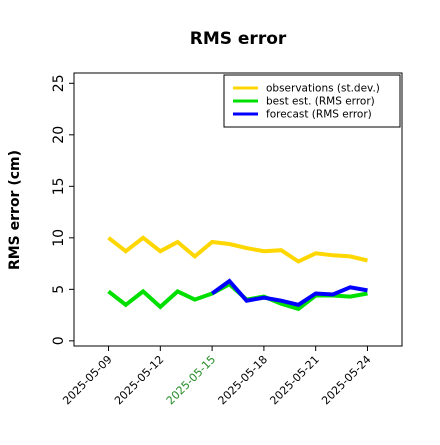  I want to click on legend-label-1: observations (st.dev.), so click(323, 89).